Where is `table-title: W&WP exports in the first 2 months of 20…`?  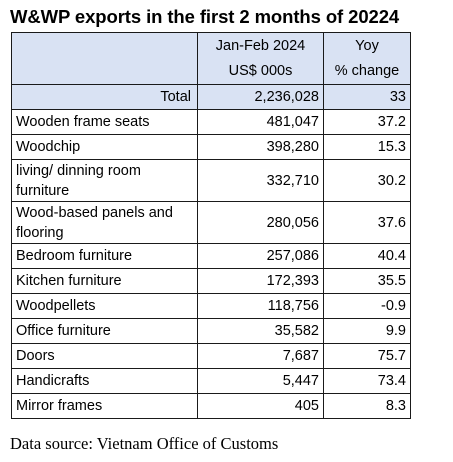 table-title: W&WP exports in the first 2 months of 20… is located at coordinates (205, 16).